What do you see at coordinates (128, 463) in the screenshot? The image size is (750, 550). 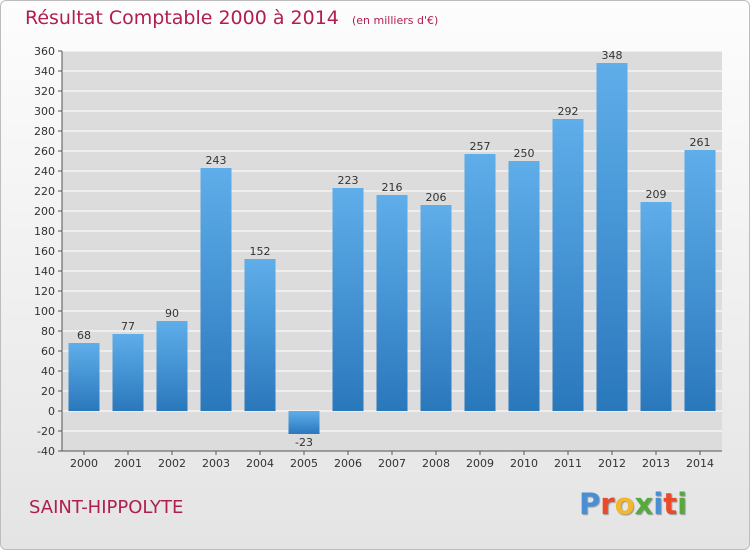 I see `x-tick-label: 2001` at bounding box center [128, 463].